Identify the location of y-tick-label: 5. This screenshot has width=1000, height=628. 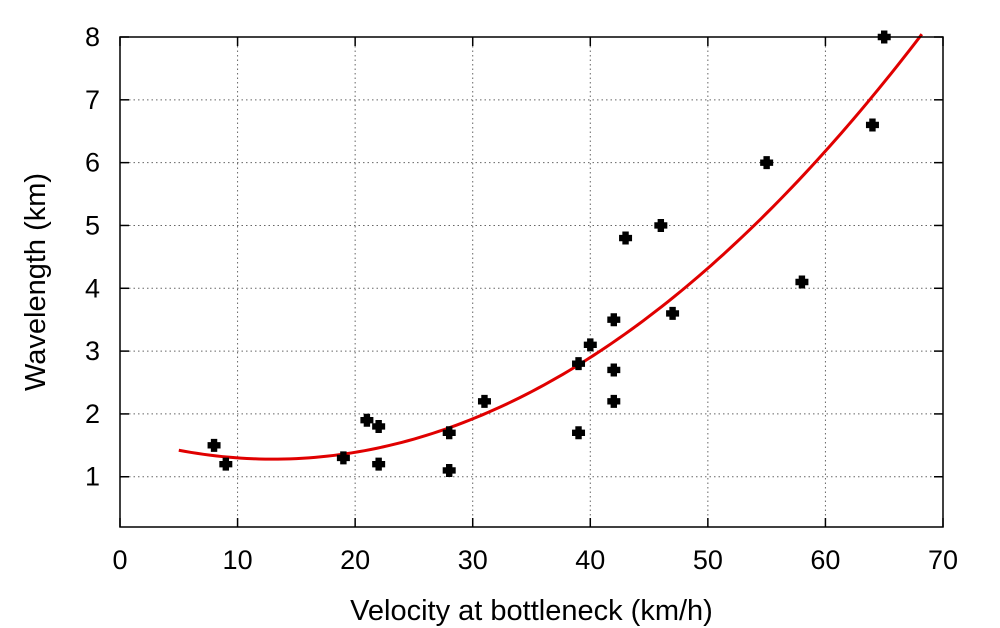
(92, 225).